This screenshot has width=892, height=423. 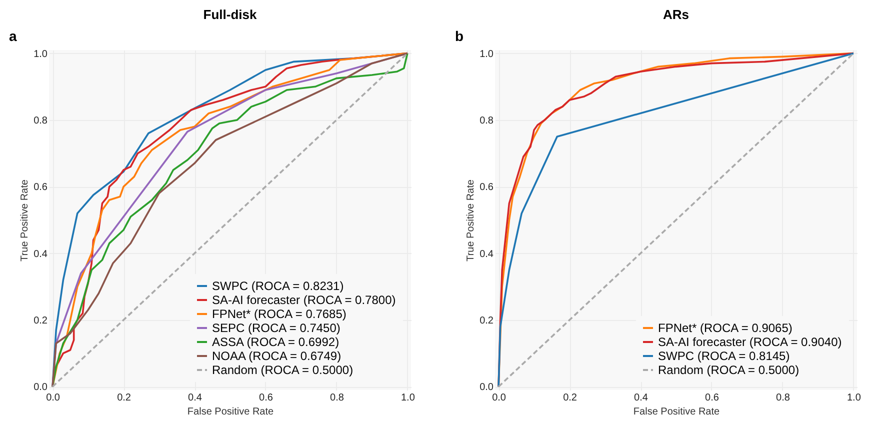 I want to click on legend-label: SWPC (ROCA = 0.8231), so click(x=278, y=286).